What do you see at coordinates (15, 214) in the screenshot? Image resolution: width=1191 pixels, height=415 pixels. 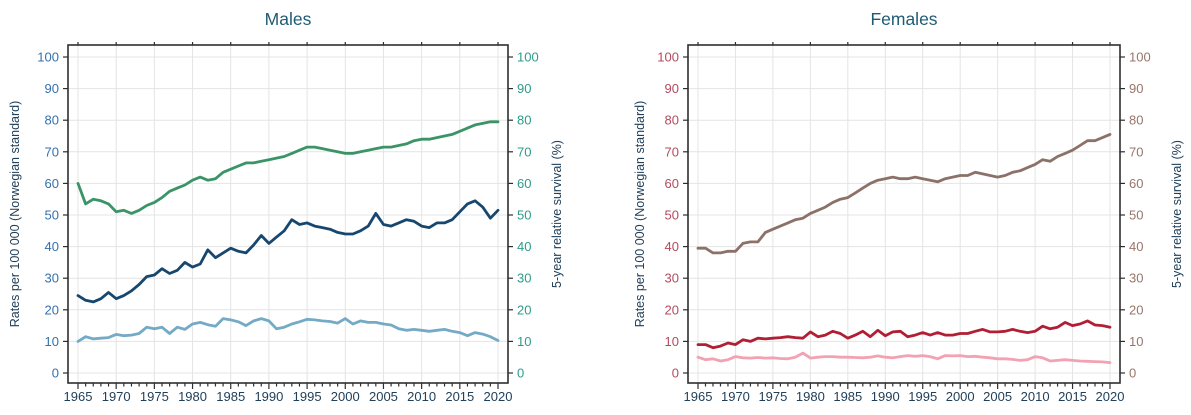 I see `males-left-axis-label: Rates per 100 000 (Norwegian standard)` at bounding box center [15, 214].